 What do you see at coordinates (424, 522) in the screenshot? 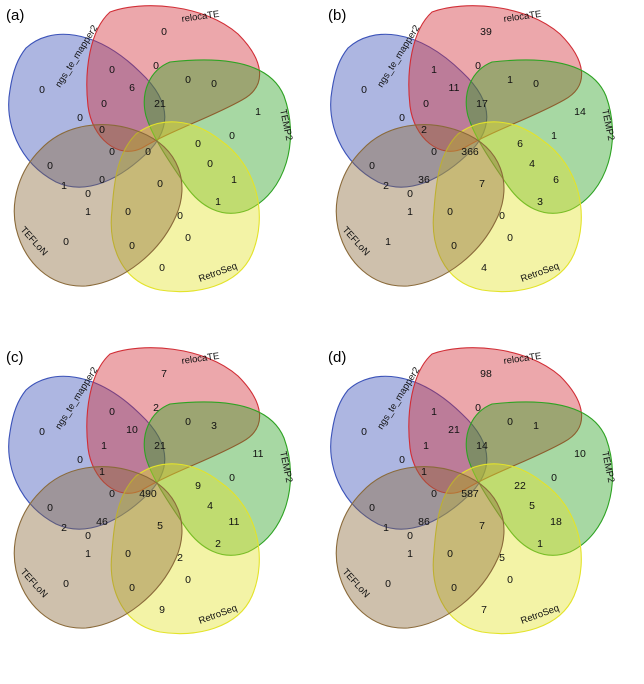
I see `region-count: 86` at bounding box center [424, 522].